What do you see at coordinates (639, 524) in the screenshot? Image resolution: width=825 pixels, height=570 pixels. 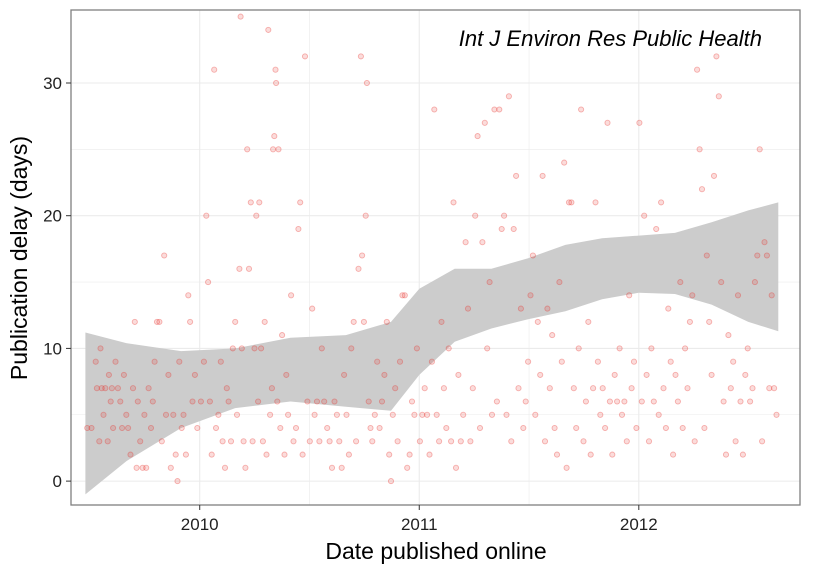 I see `x-tick-label: 2012` at bounding box center [639, 524].